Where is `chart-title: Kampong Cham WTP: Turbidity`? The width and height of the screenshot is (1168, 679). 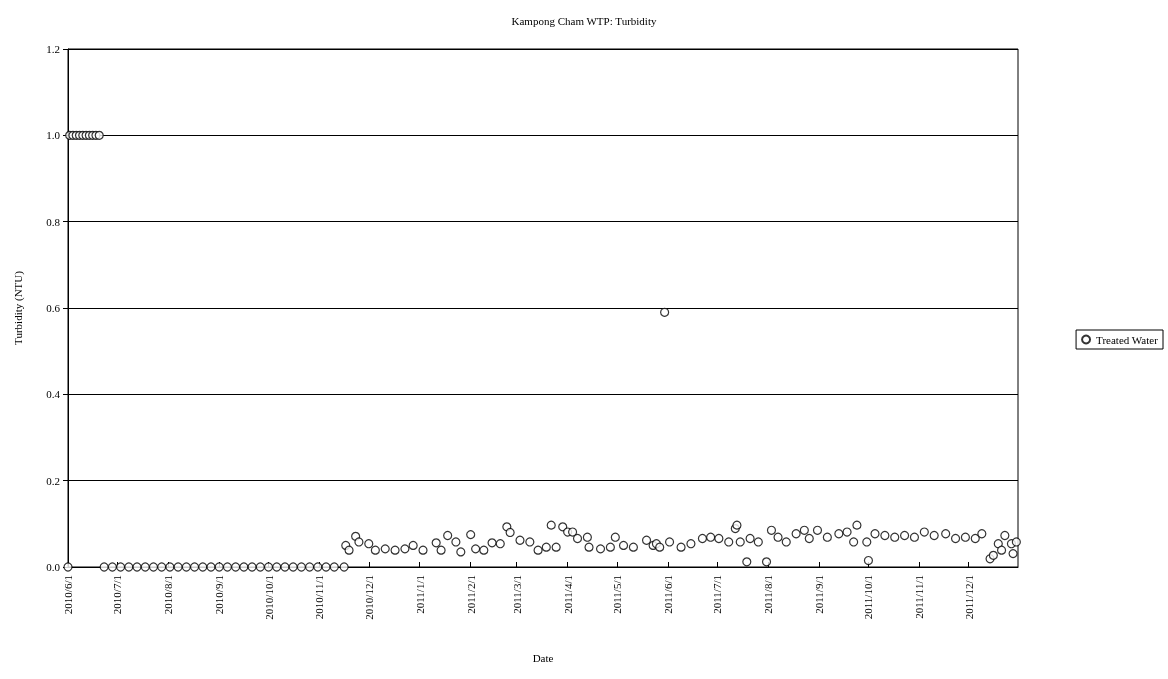
chart-title: Kampong Cham WTP: Turbidity is located at coordinates (584, 20).